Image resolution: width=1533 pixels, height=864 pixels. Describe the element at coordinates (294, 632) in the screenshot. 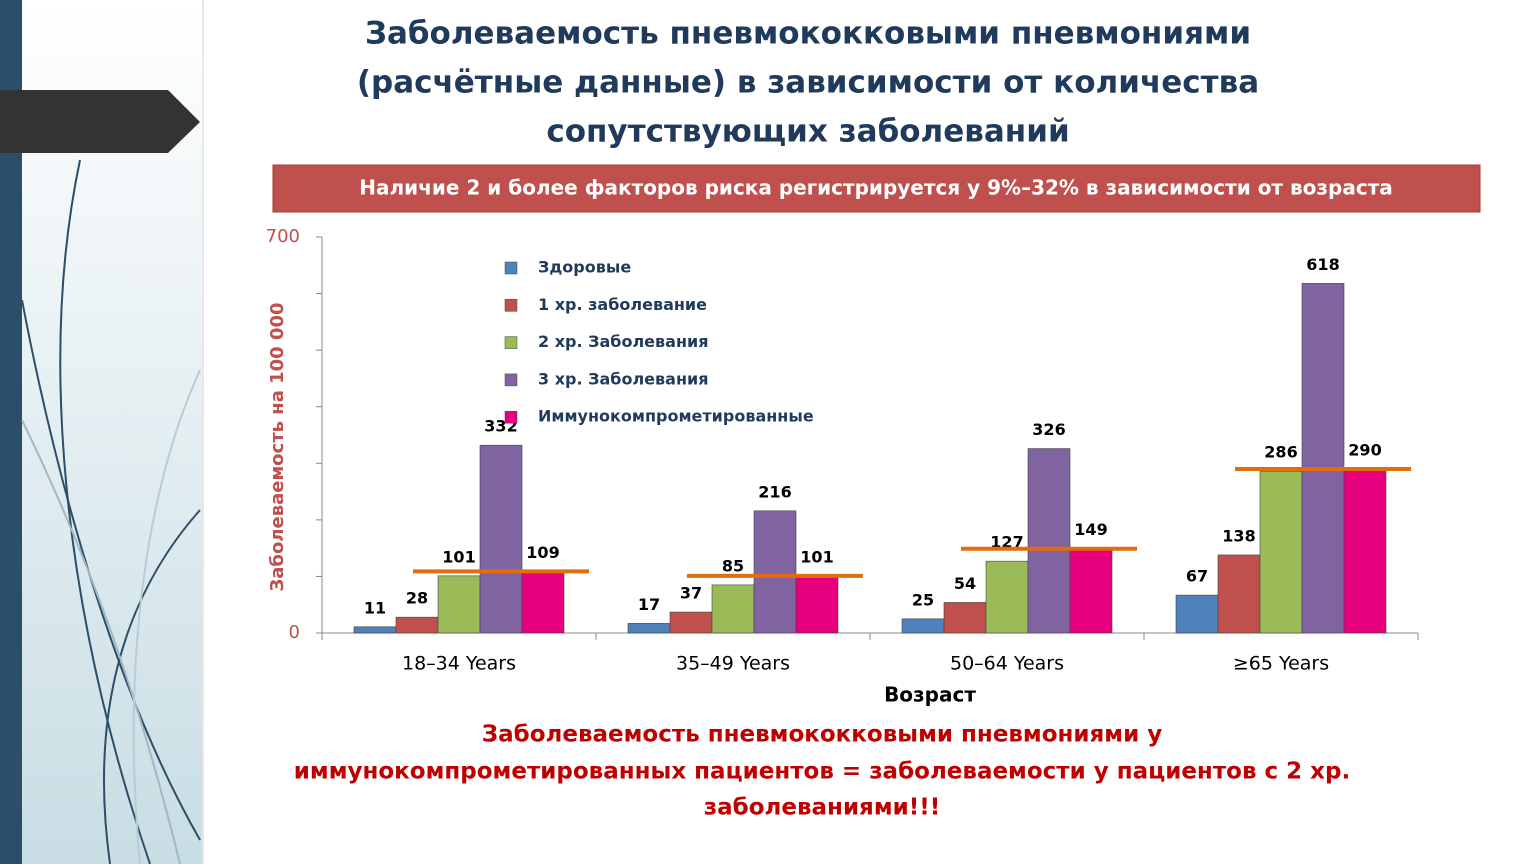

I see `y-tick-label: 0` at that location.